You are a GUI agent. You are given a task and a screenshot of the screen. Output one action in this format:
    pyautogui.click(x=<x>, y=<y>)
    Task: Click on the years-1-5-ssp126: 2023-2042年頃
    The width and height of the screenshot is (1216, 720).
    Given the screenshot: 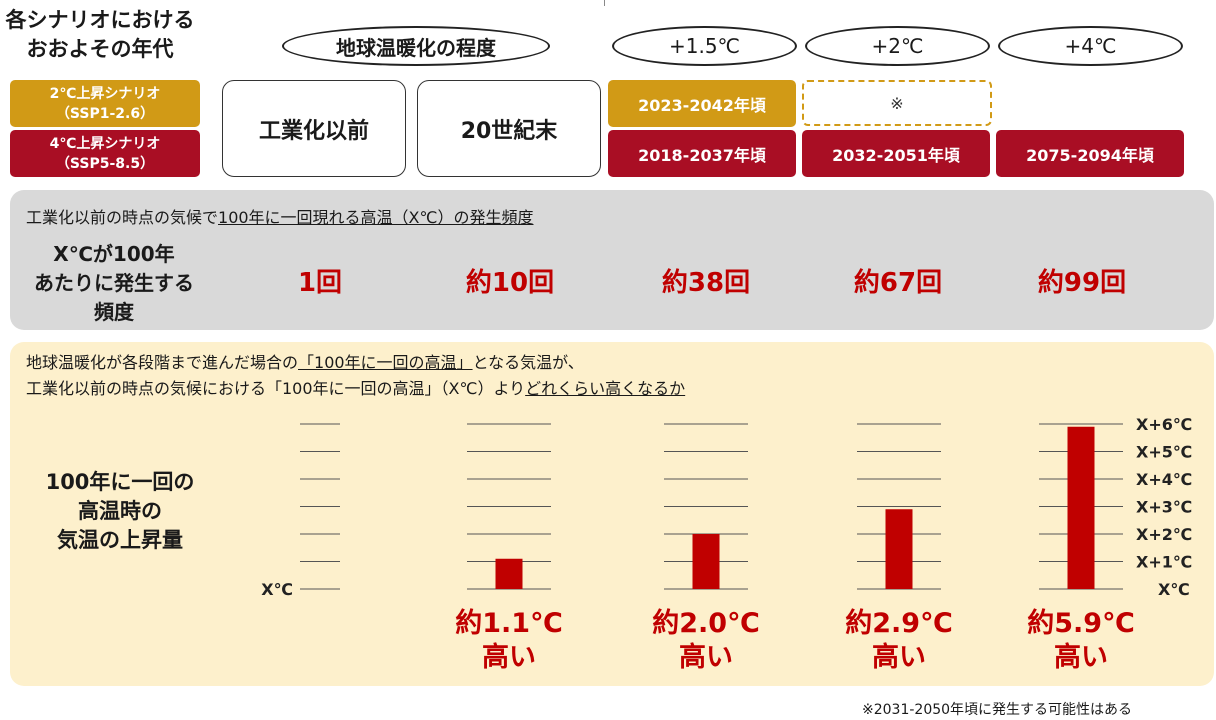 What is the action you would take?
    pyautogui.click(x=702, y=103)
    